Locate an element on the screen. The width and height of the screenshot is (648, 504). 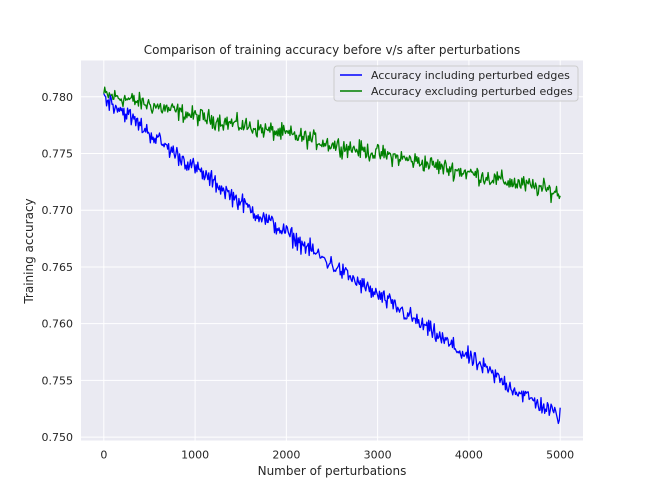
y-tick-label: 0.765 is located at coordinates (58, 267).